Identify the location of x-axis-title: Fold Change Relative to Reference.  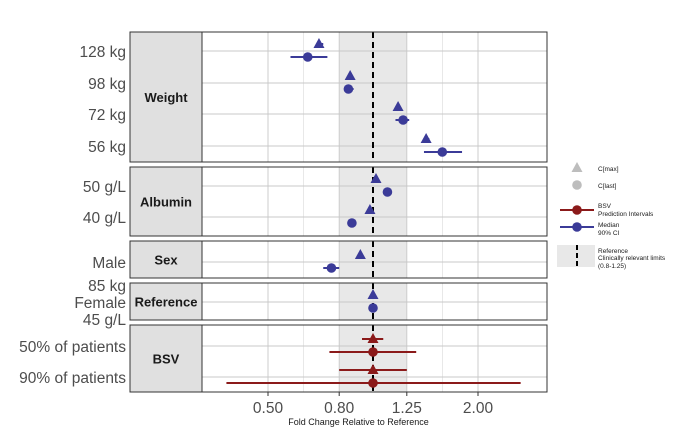
(358, 422).